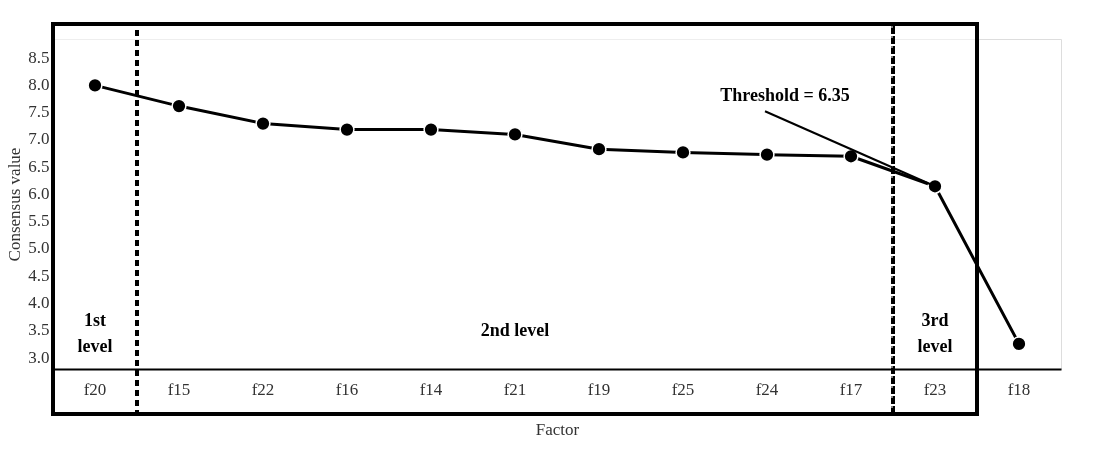  What do you see at coordinates (515, 330) in the screenshot?
I see `band-label: 2nd level` at bounding box center [515, 330].